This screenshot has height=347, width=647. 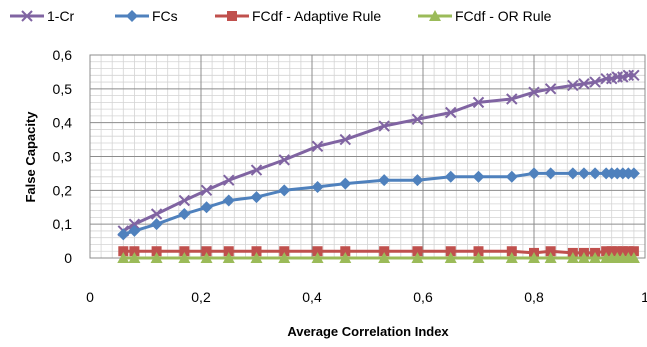 I want to click on legend-label: FCs, so click(x=165, y=16).